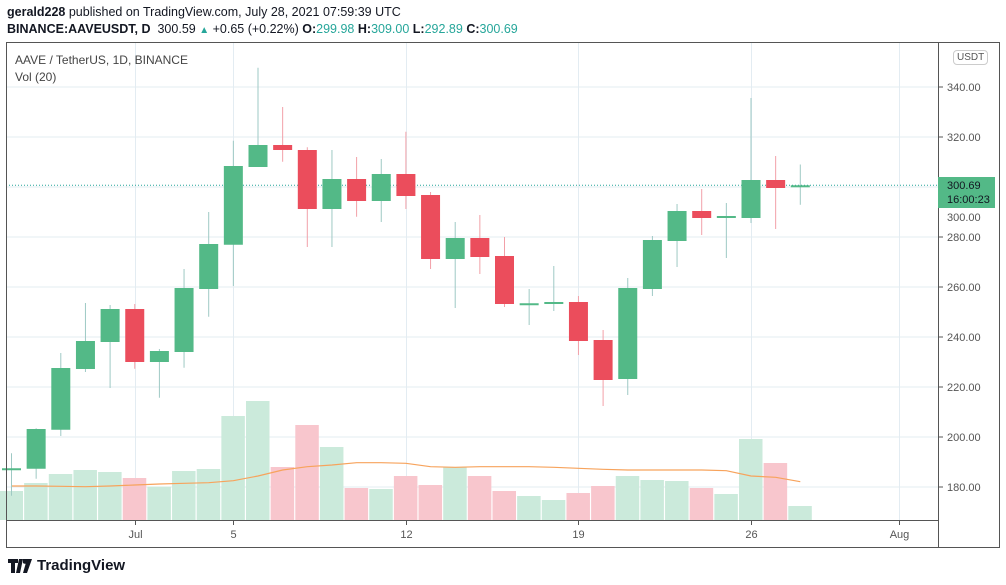 The image size is (1006, 585). What do you see at coordinates (36, 12) in the screenshot?
I see `author: gerald228` at bounding box center [36, 12].